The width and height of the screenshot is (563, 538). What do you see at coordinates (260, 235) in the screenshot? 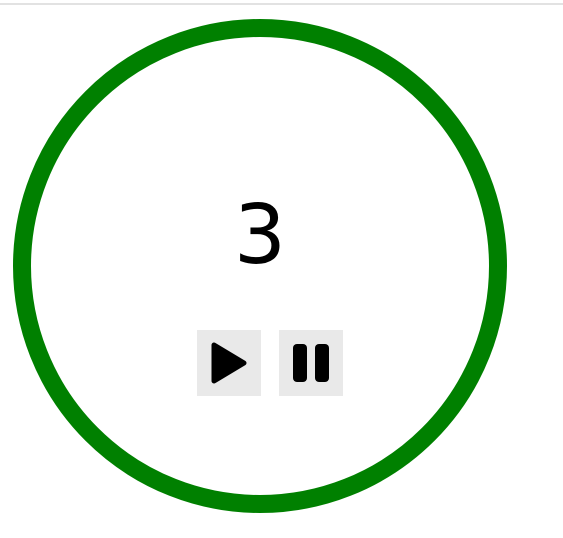
I see `countdown-value: 3` at bounding box center [260, 235].